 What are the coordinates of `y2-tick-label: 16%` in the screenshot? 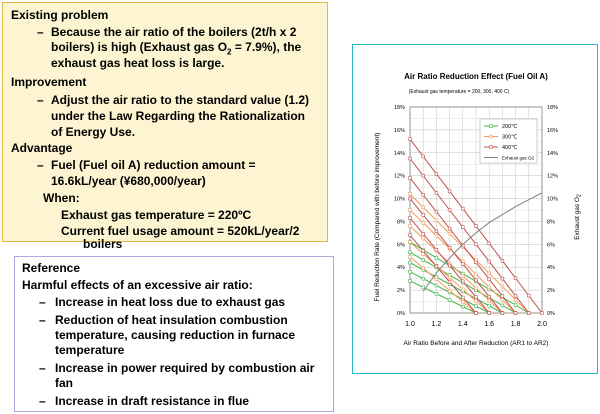 It's located at (552, 131).